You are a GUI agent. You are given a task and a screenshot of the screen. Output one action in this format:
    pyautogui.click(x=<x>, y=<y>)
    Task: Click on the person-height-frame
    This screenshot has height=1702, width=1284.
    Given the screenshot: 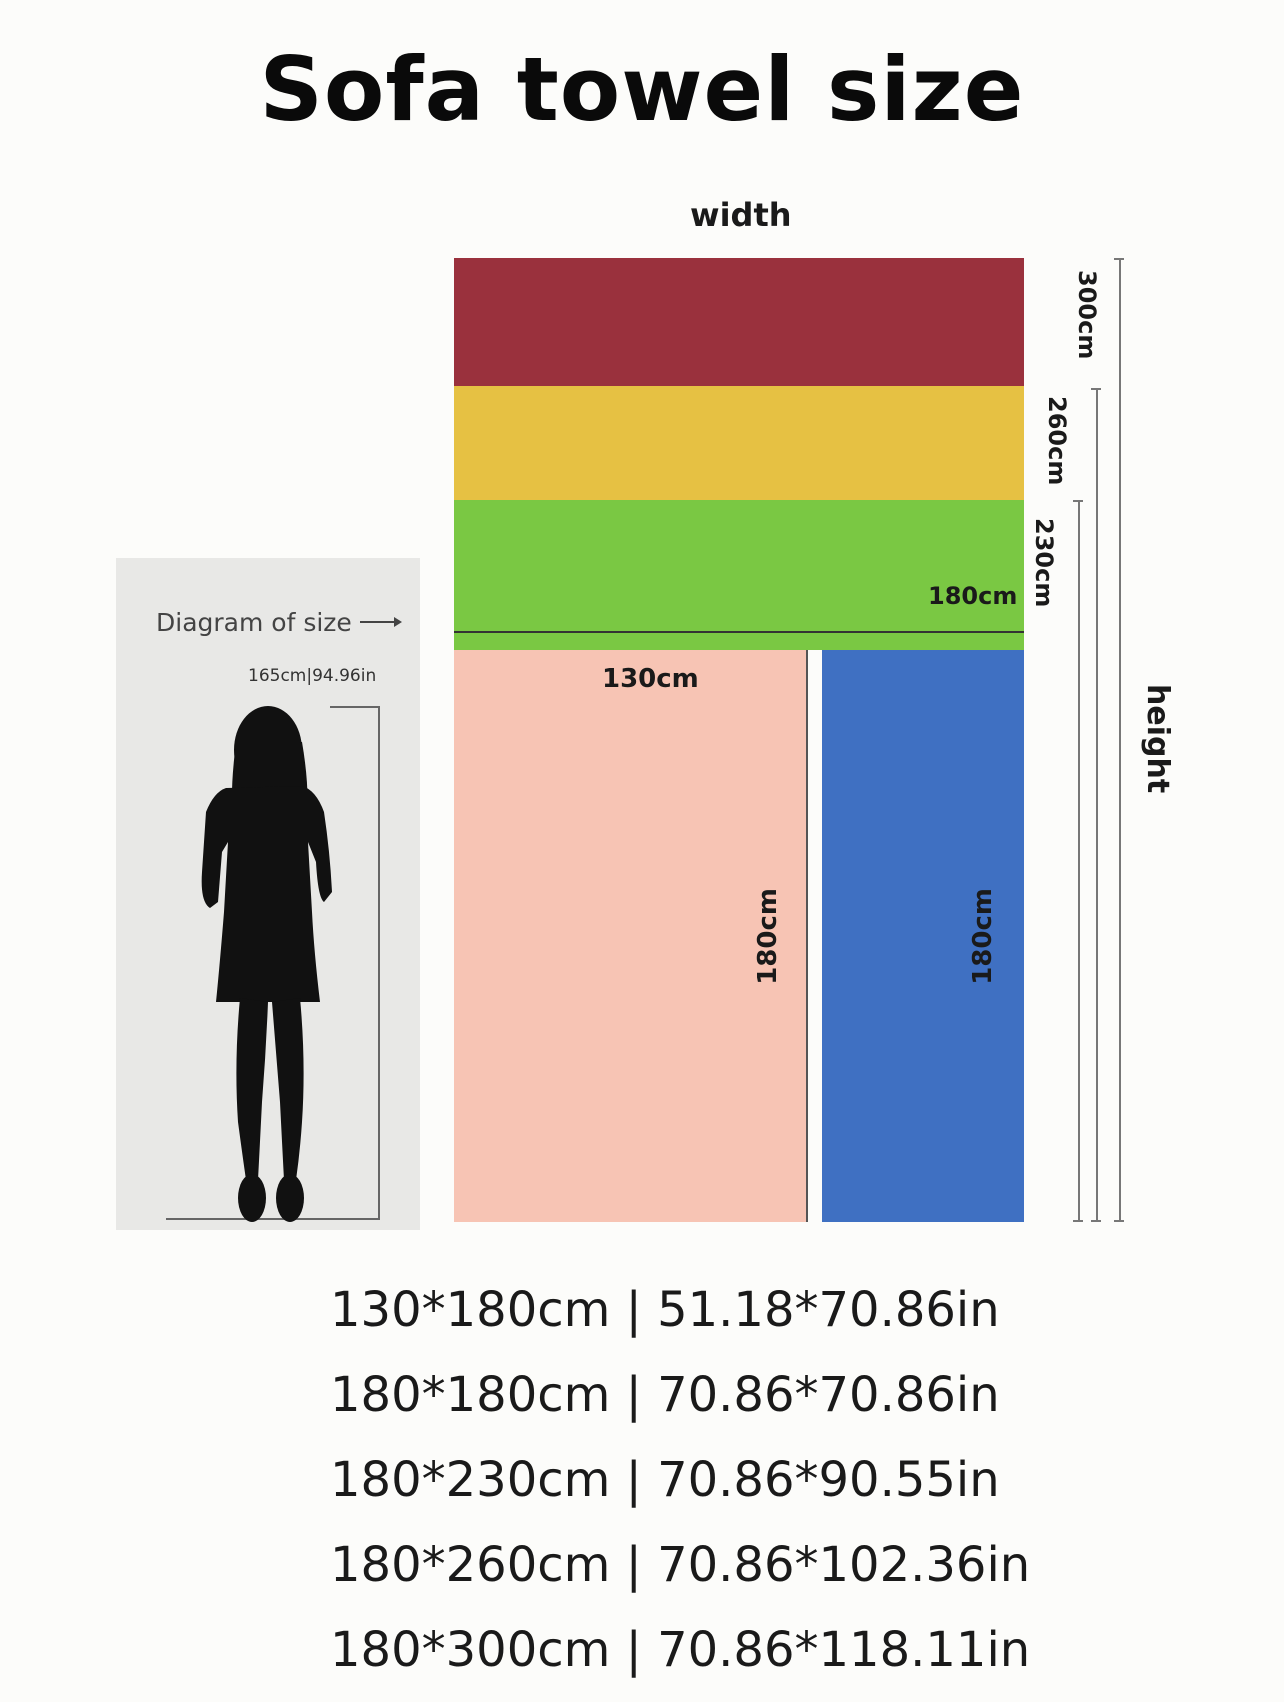 What is the action you would take?
    pyautogui.click(x=273, y=963)
    